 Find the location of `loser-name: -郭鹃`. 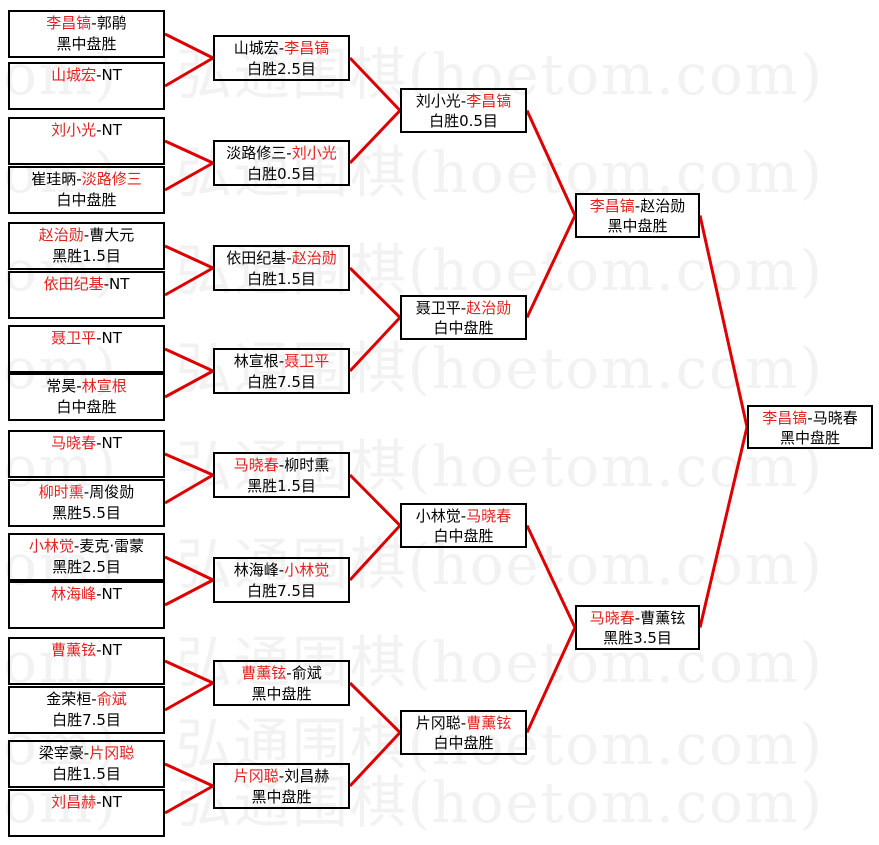

loser-name: -郭鹃 is located at coordinates (109, 23).